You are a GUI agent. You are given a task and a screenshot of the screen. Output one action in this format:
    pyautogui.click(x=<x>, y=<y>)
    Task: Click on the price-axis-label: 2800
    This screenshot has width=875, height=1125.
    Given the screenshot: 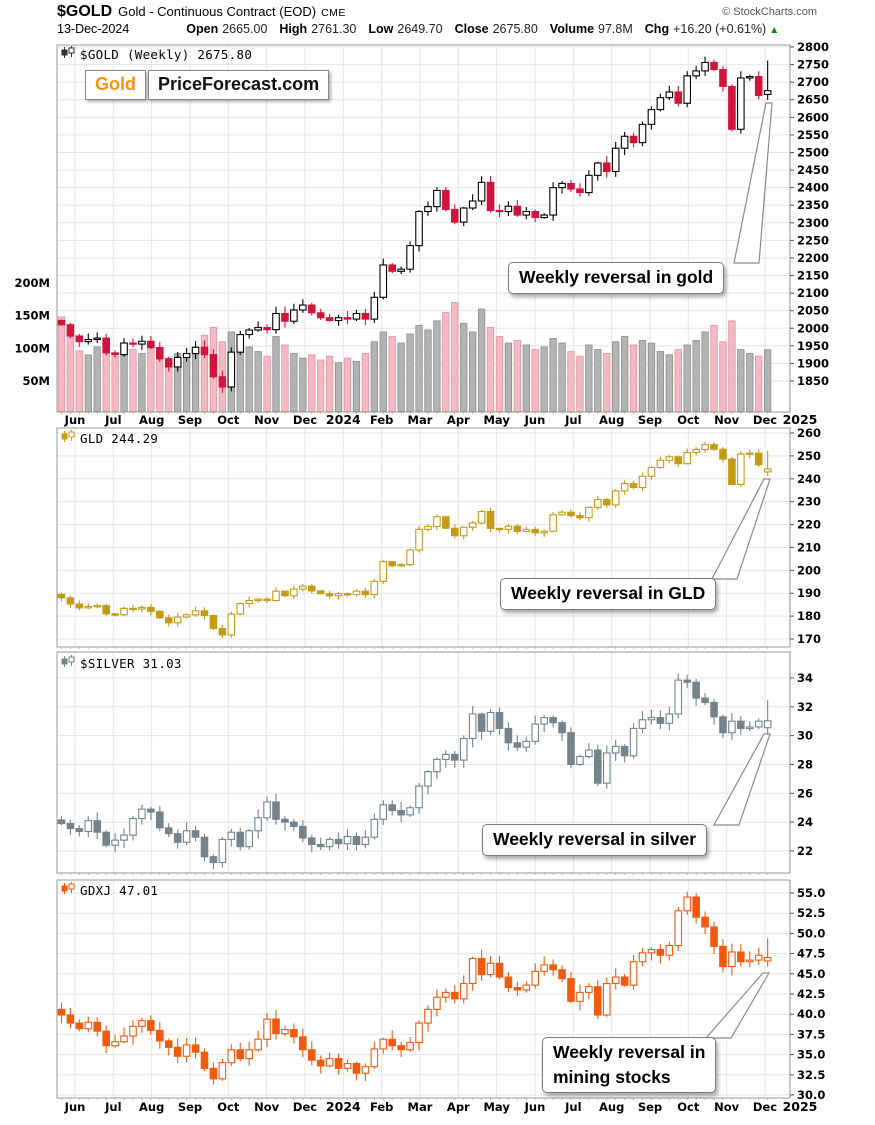 What is the action you would take?
    pyautogui.click(x=813, y=47)
    